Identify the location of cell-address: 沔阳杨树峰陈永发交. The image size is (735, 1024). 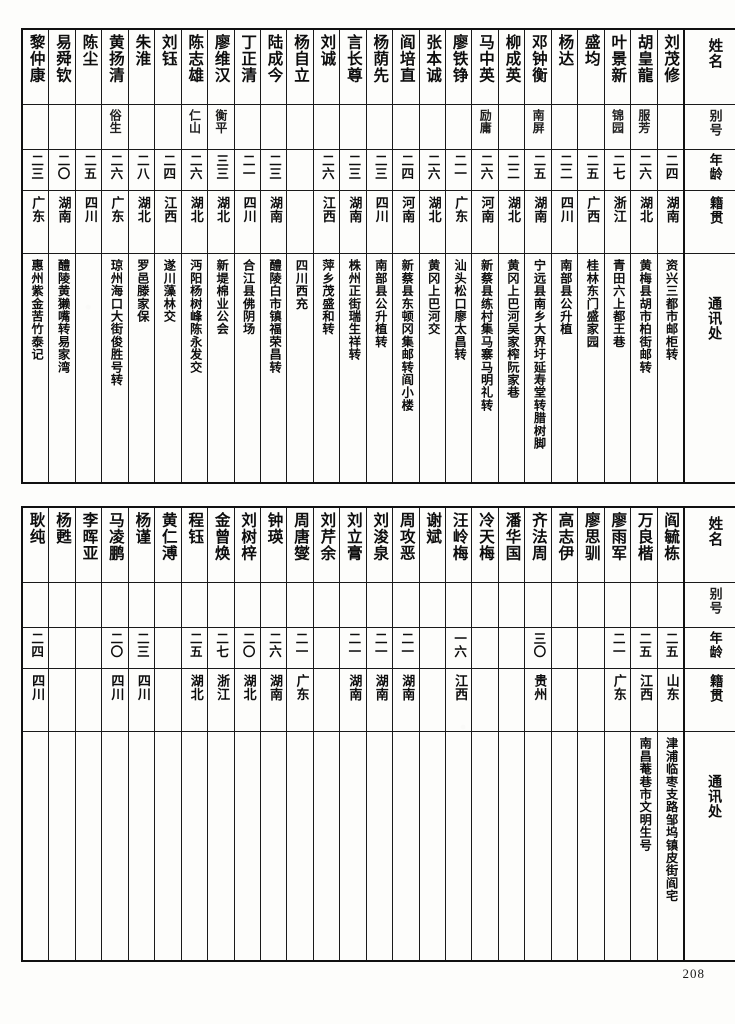
(194, 368).